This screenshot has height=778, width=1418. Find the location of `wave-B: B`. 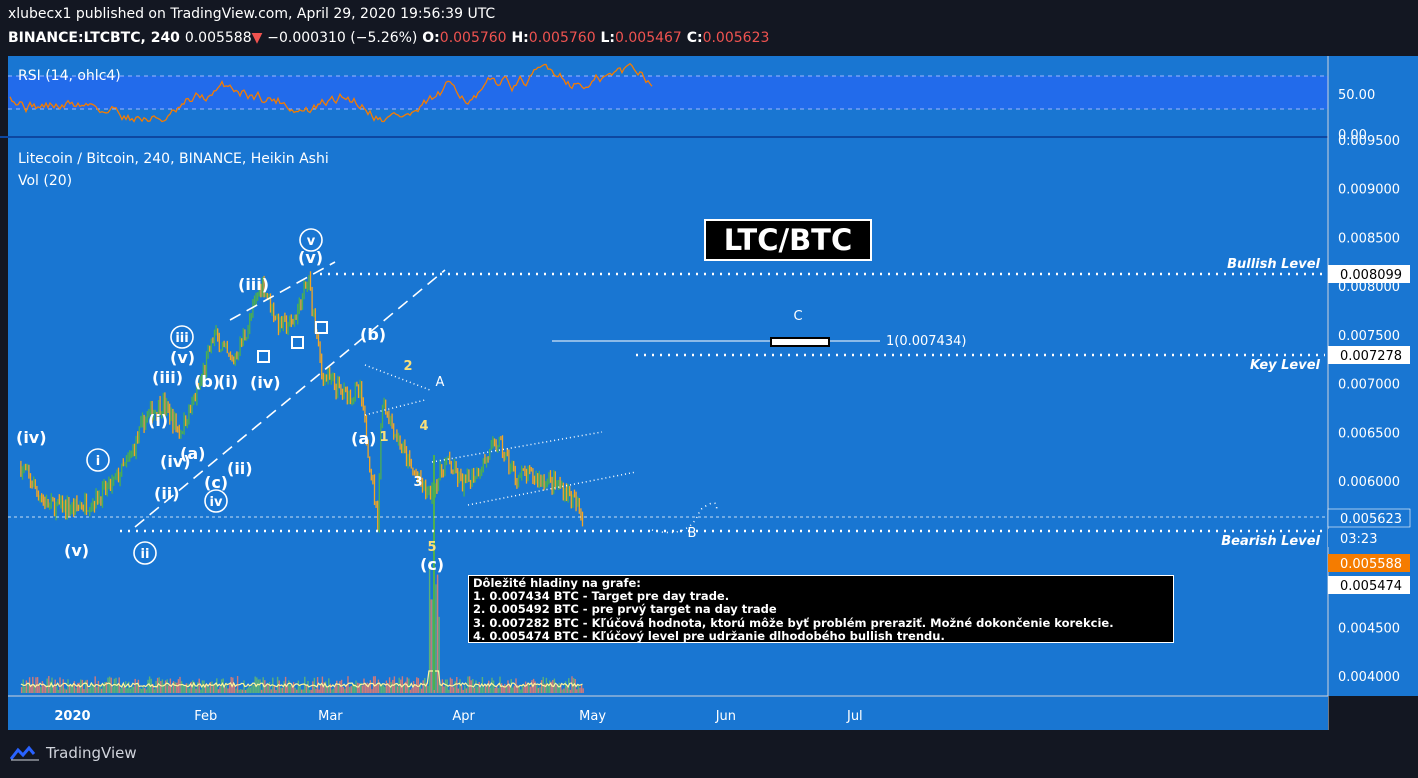

wave-B: B is located at coordinates (692, 533).